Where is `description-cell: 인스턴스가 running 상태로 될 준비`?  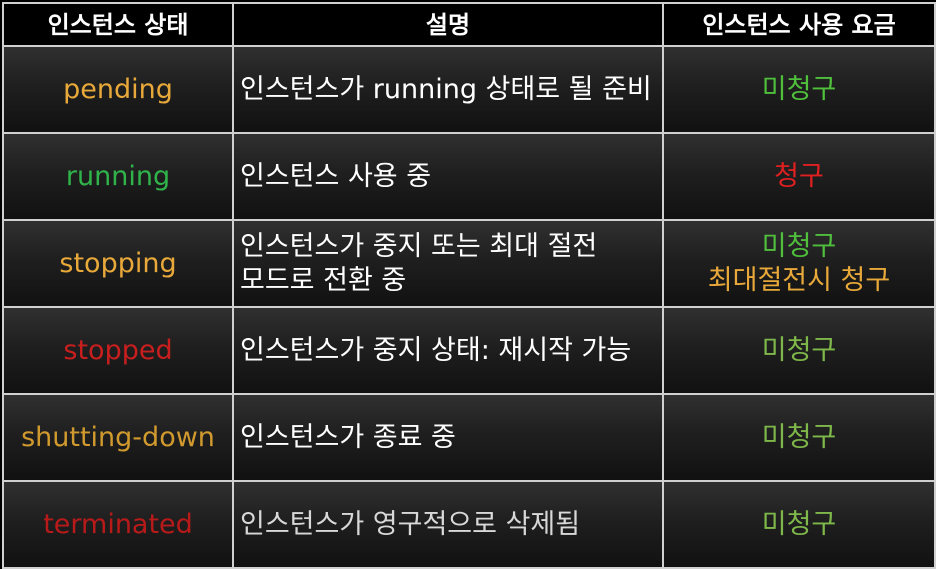 description-cell: 인스턴스가 running 상태로 될 준비 is located at coordinates (448, 89).